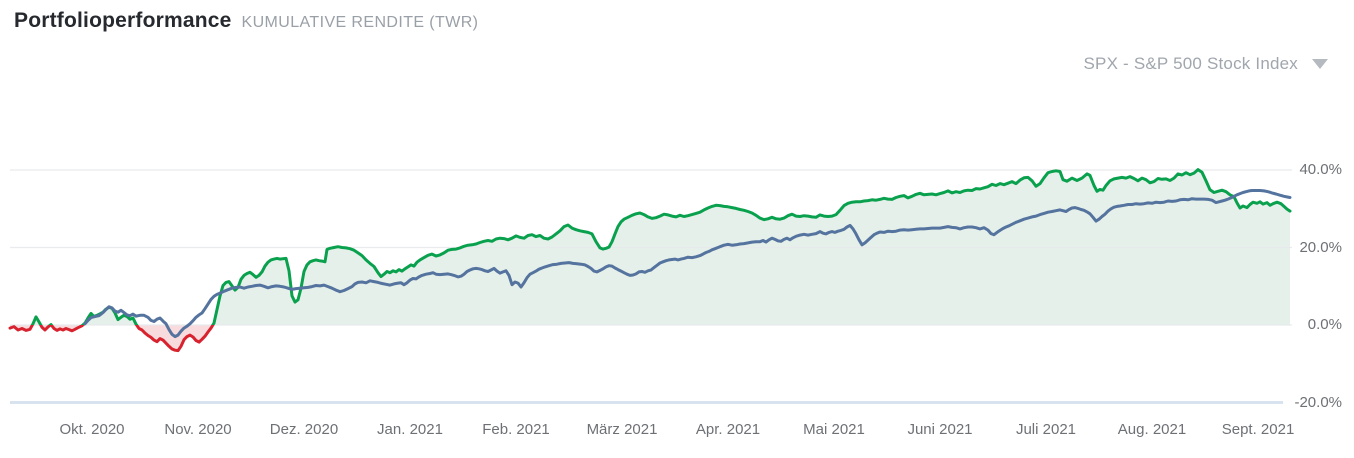 This screenshot has height=458, width=1354. I want to click on y-tick-label: 40.0%, so click(1320, 169).